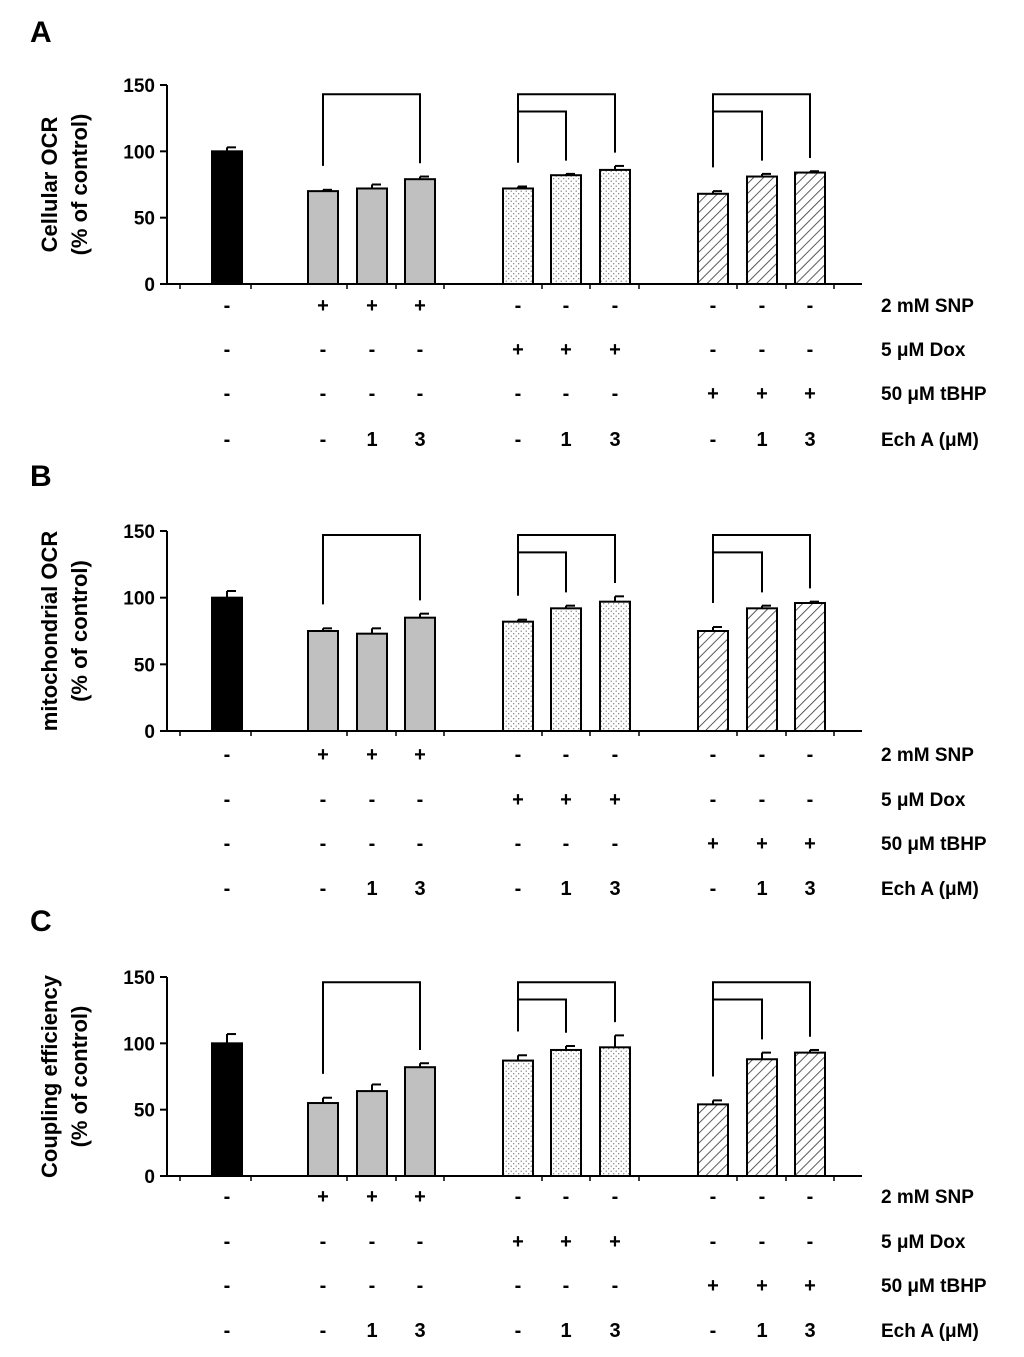  What do you see at coordinates (41, 32) in the screenshot?
I see `panel-letter: A` at bounding box center [41, 32].